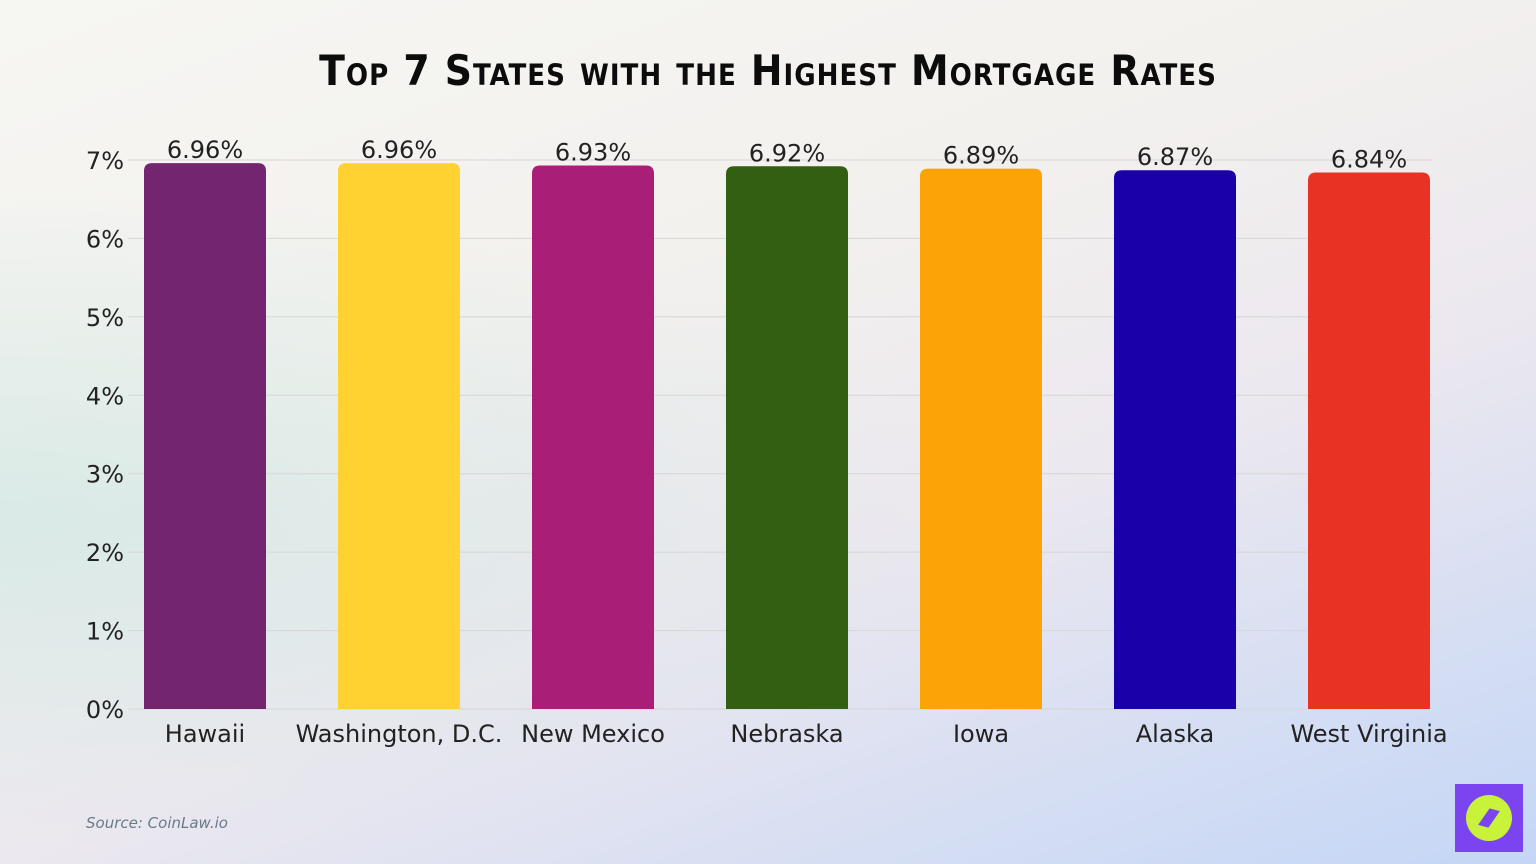 Image resolution: width=1536 pixels, height=864 pixels. Describe the element at coordinates (157, 823) in the screenshot. I see `source-note: Source: CoinLaw.io` at that location.